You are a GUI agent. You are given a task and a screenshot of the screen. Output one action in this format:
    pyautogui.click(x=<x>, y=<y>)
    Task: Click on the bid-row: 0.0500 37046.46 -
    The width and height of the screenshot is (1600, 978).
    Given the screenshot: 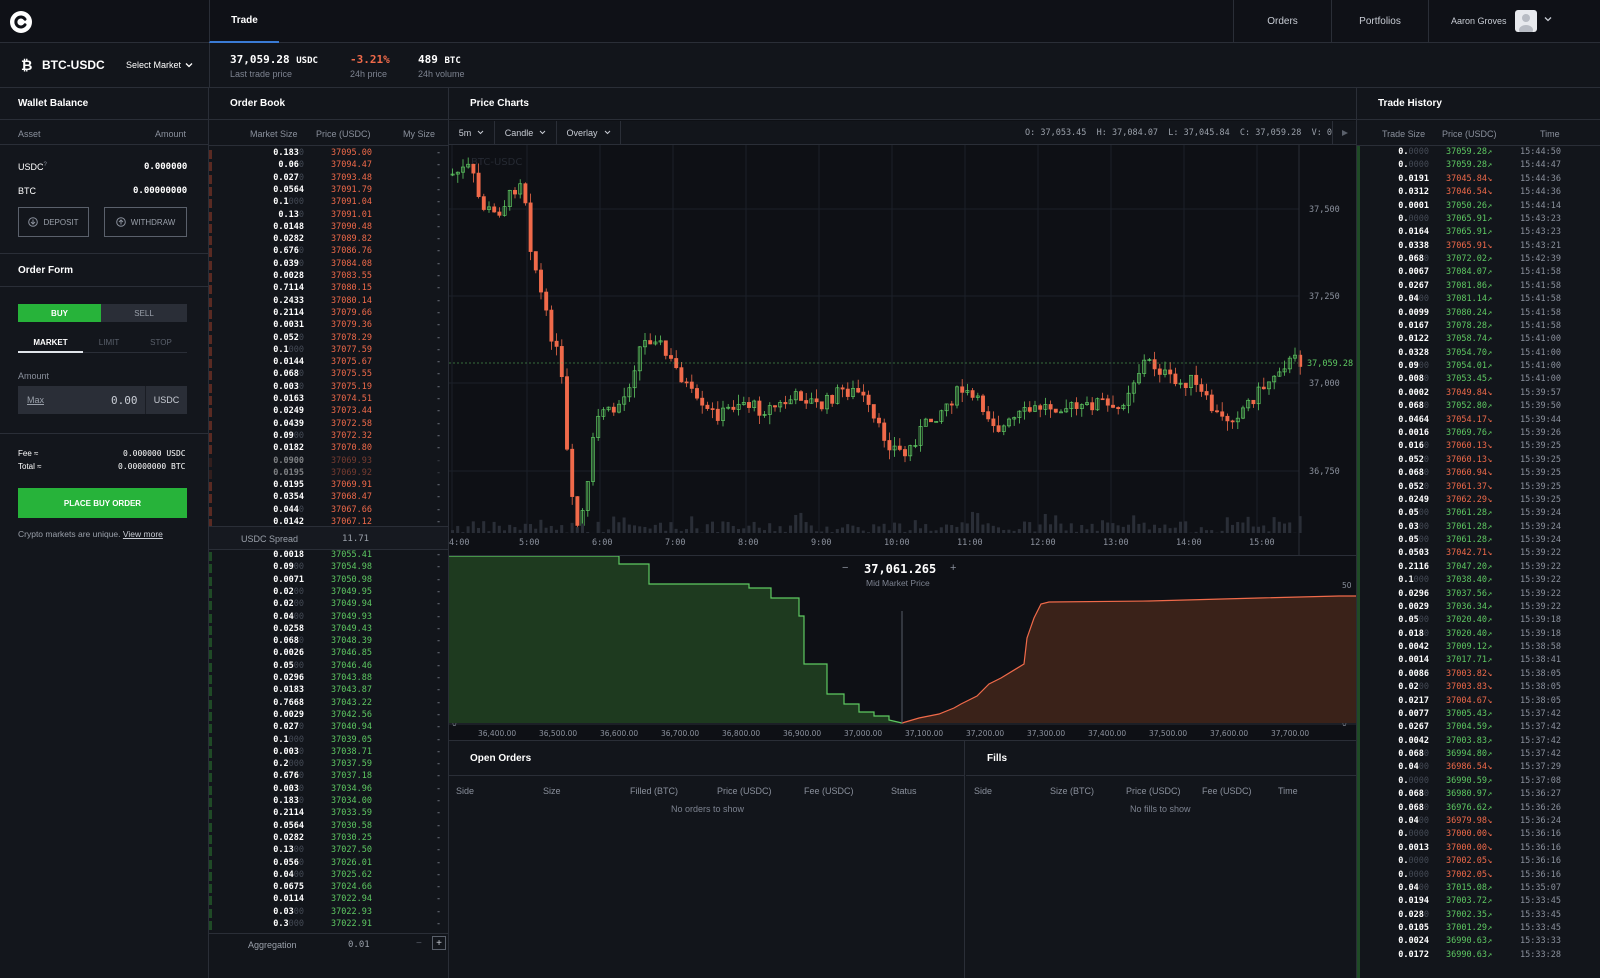 What is the action you would take?
    pyautogui.click(x=329, y=667)
    